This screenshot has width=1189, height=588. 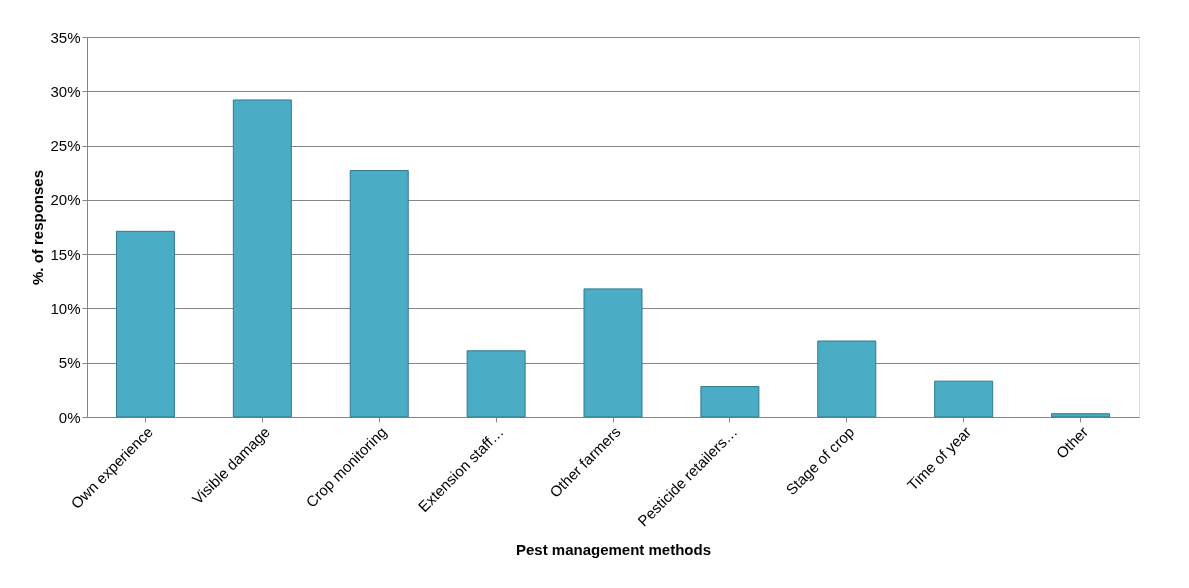 I want to click on y-tick-label: 25%, so click(x=65, y=146).